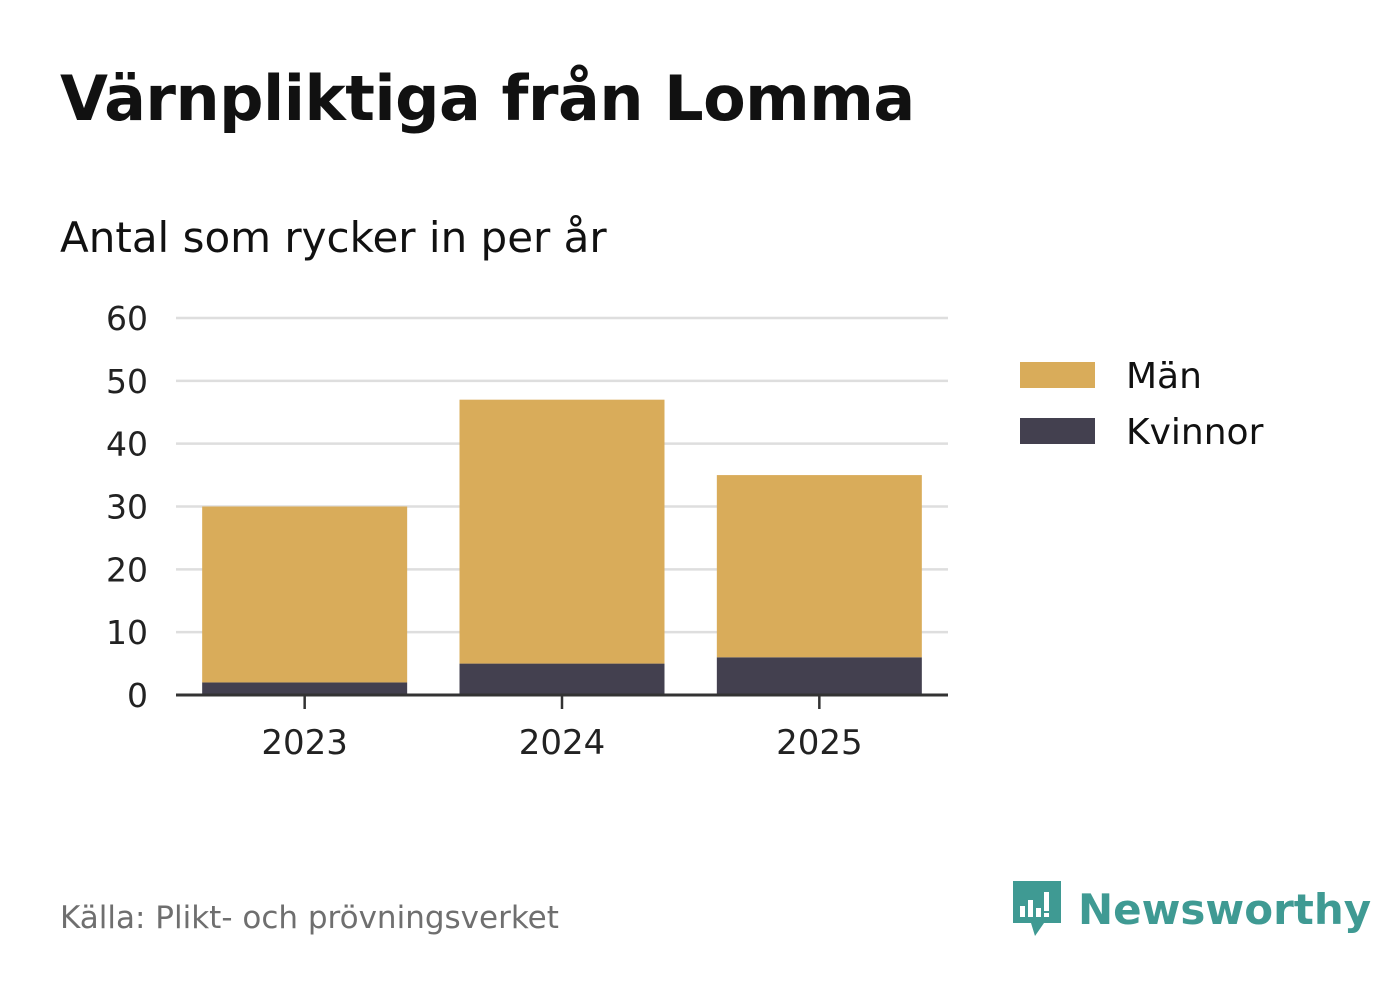 The width and height of the screenshot is (1382, 999). I want to click on chart-subtitle: Antal som rycker in per år, so click(333, 237).